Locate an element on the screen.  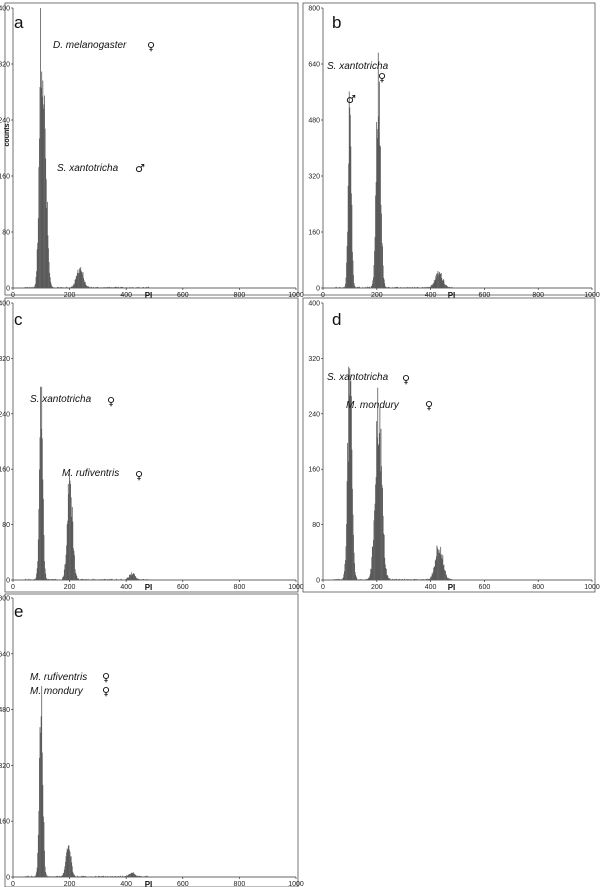
male-symbol-icon: ♂ is located at coordinates (351, 99).